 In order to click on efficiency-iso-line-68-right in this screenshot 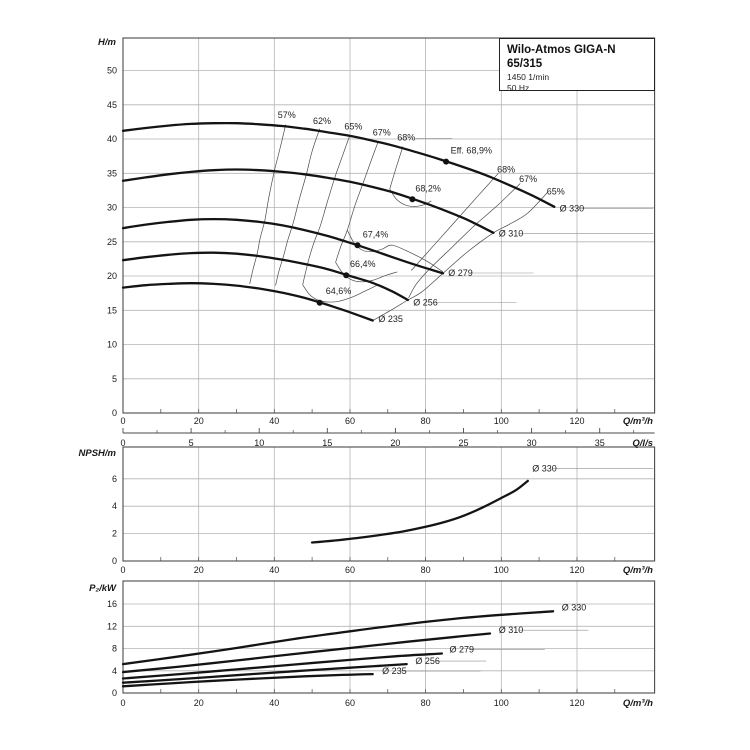, I will do `click(455, 222)`.